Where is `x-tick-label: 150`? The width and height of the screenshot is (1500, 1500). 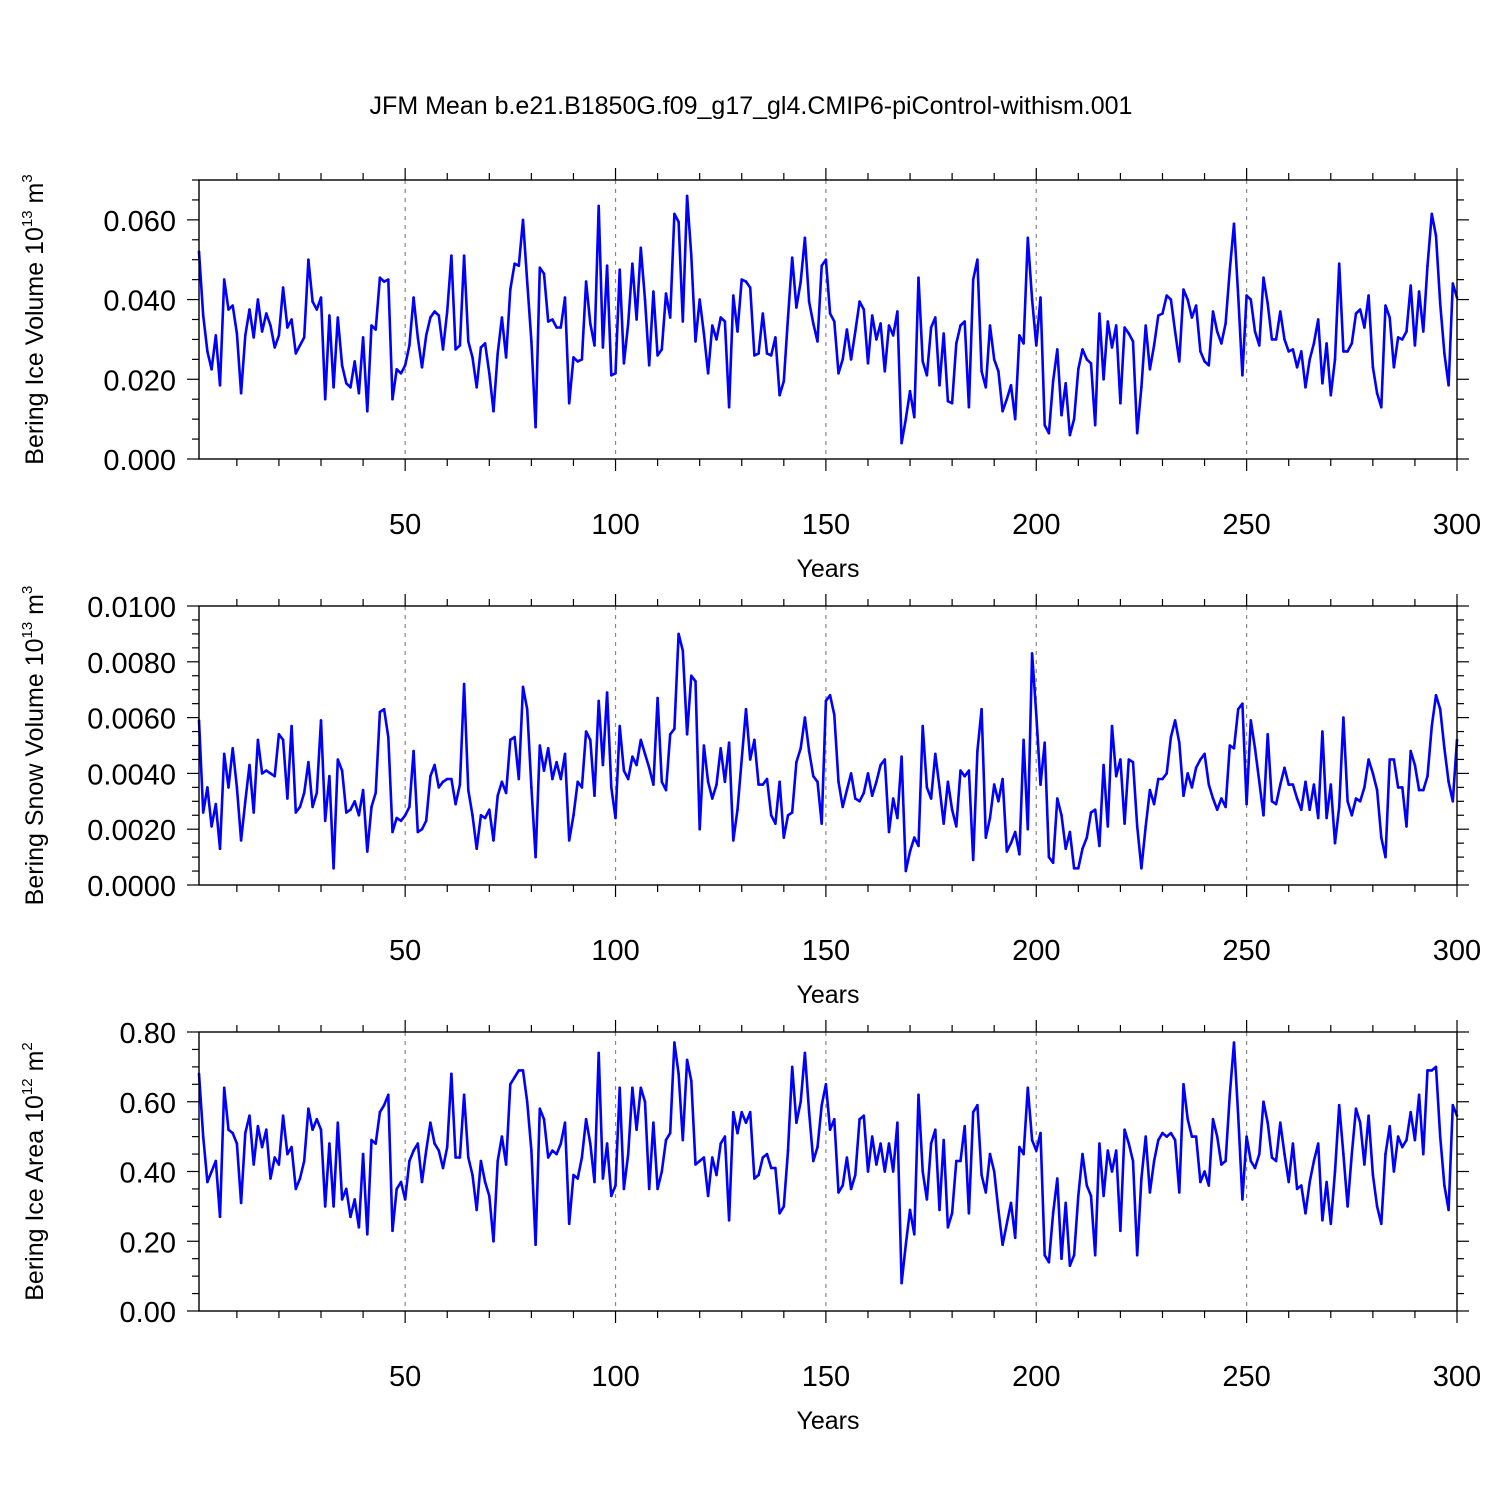 x-tick-label: 150 is located at coordinates (826, 1377).